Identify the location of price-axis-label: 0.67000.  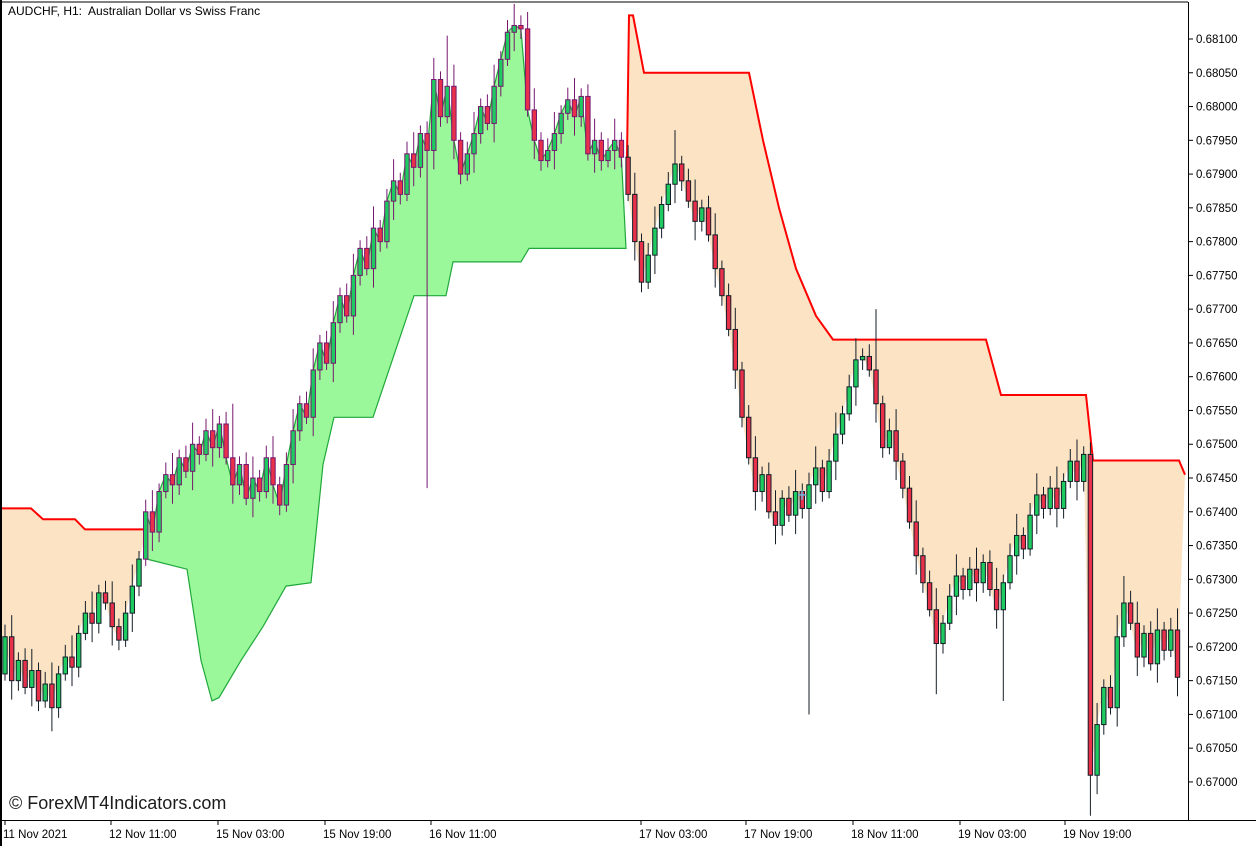
(1217, 783).